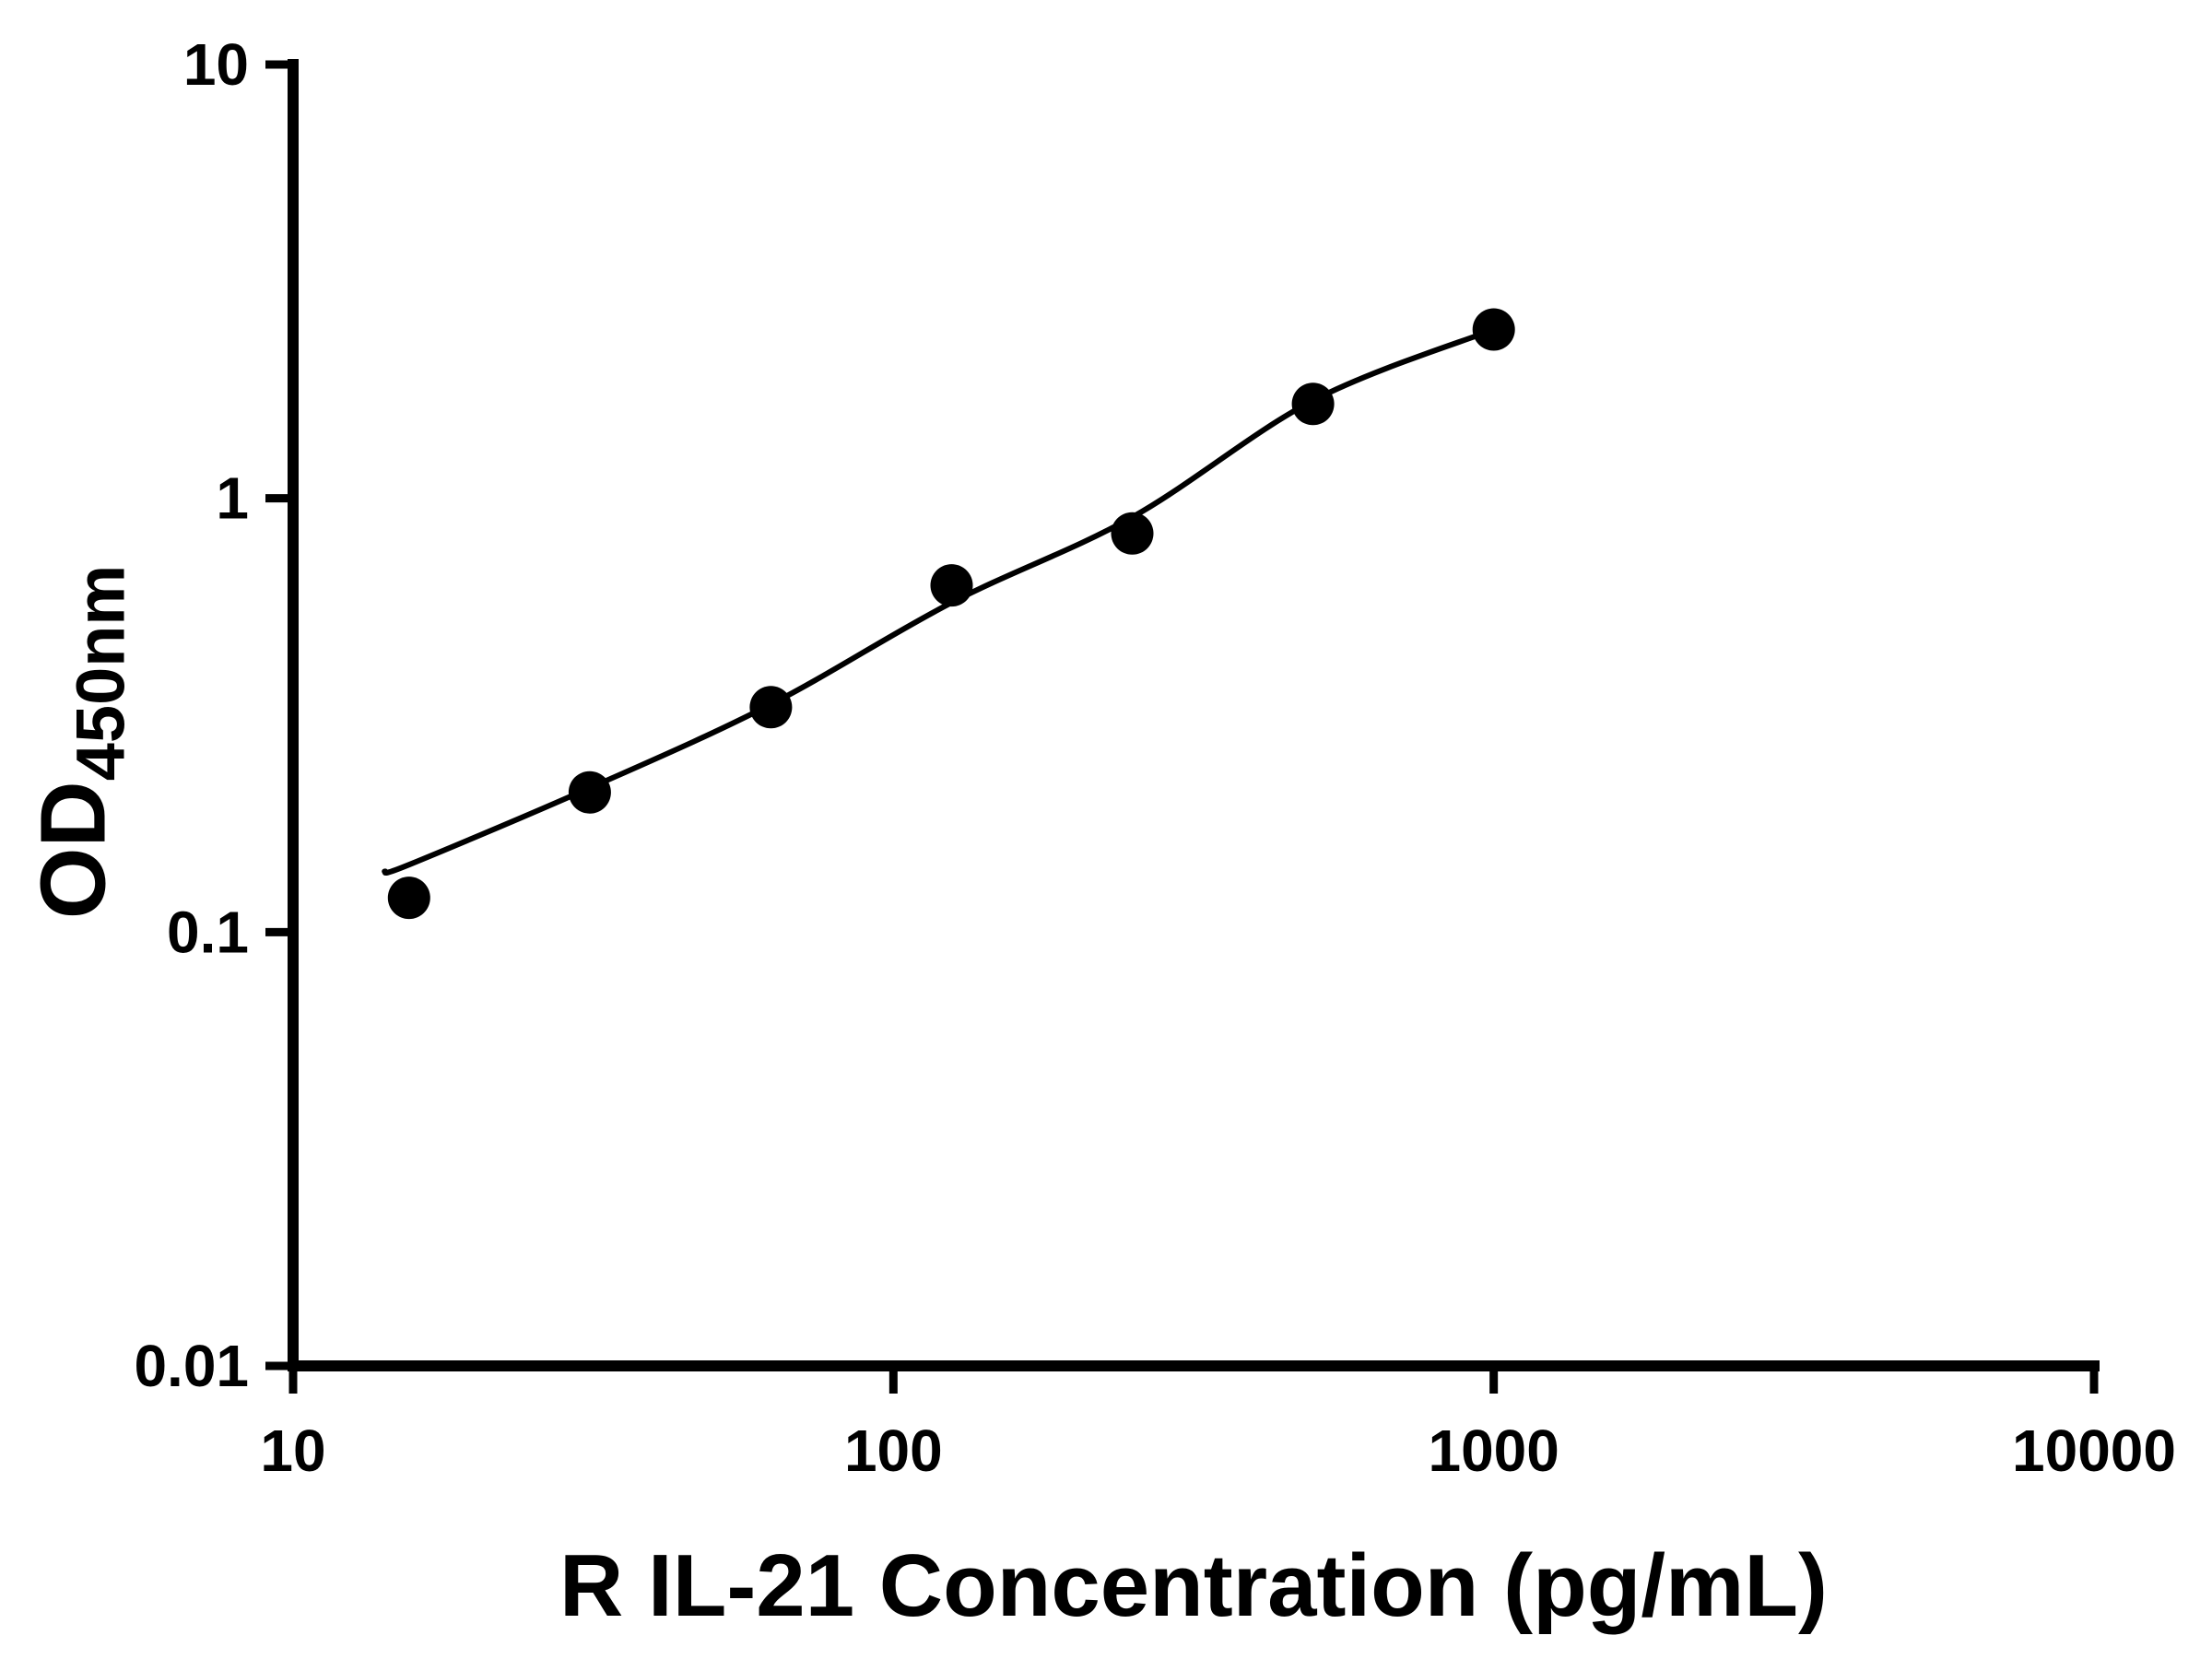 The width and height of the screenshot is (2212, 1659). What do you see at coordinates (1193, 1585) in the screenshot?
I see `x-axis-title: R IL-21 Concentration (pg/mL)` at bounding box center [1193, 1585].